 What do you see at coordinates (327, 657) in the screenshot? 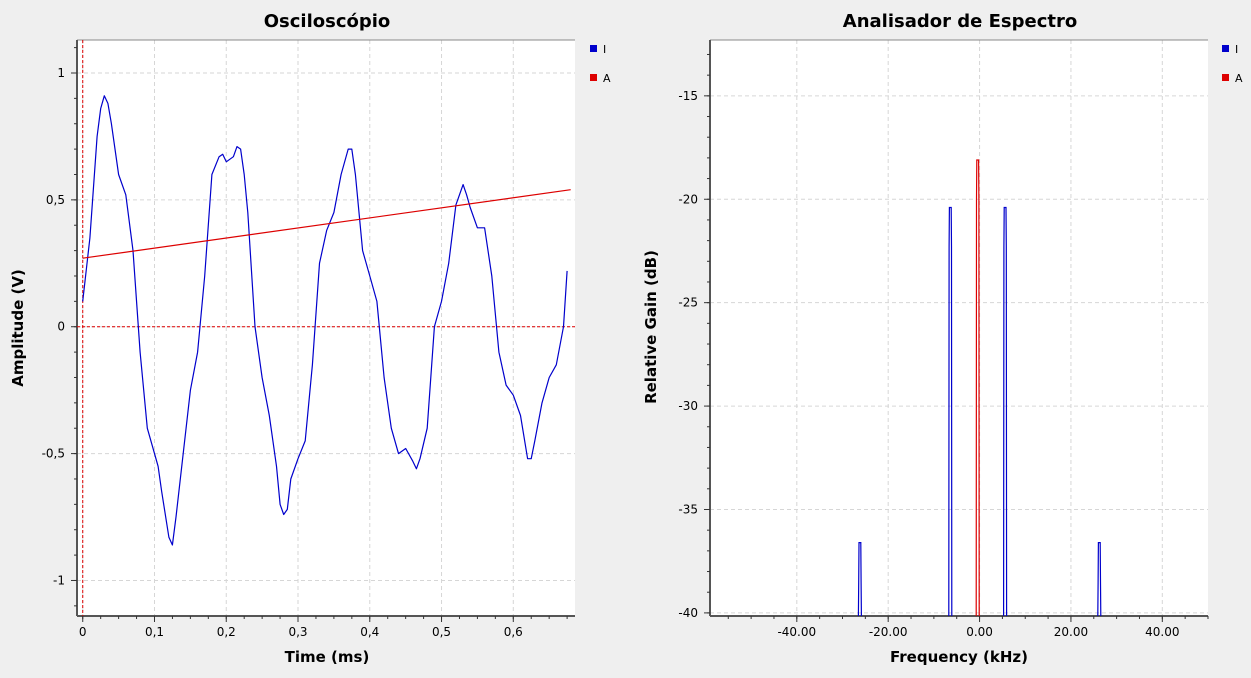
I see `oscilloscope-xlabel: Time (ms)` at bounding box center [327, 657].